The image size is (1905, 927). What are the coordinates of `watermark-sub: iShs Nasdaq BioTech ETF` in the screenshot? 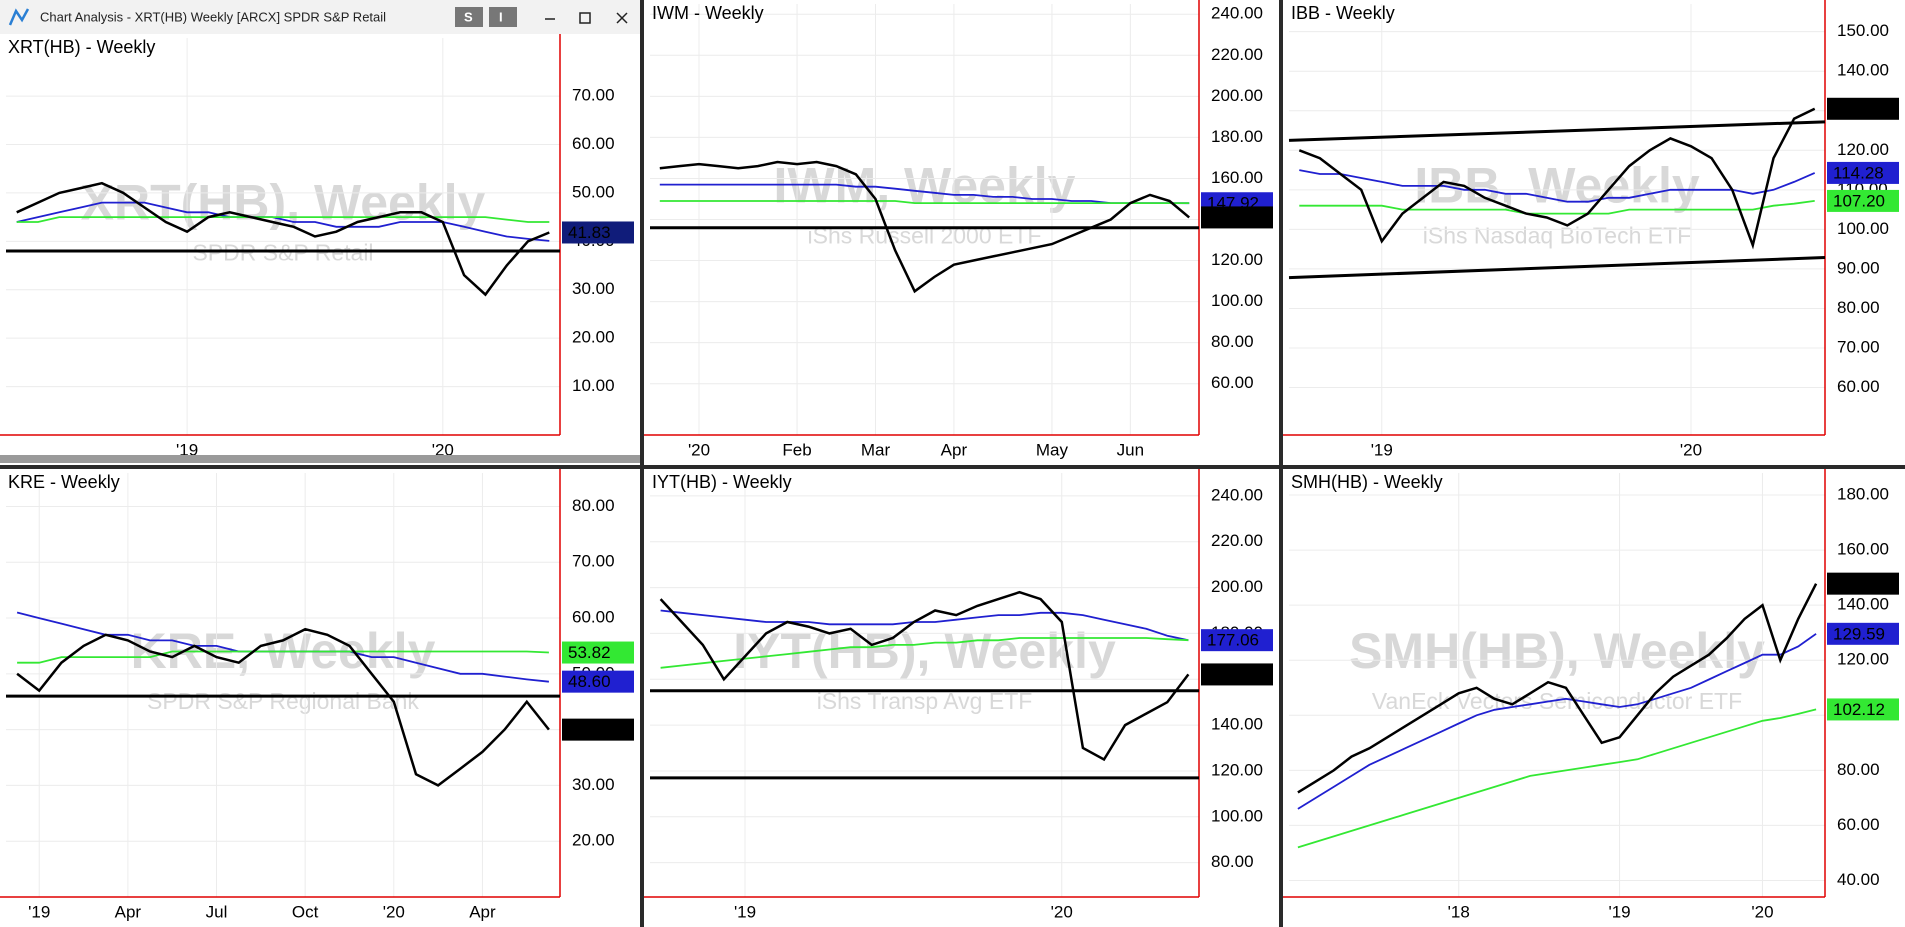 It's located at (1557, 236).